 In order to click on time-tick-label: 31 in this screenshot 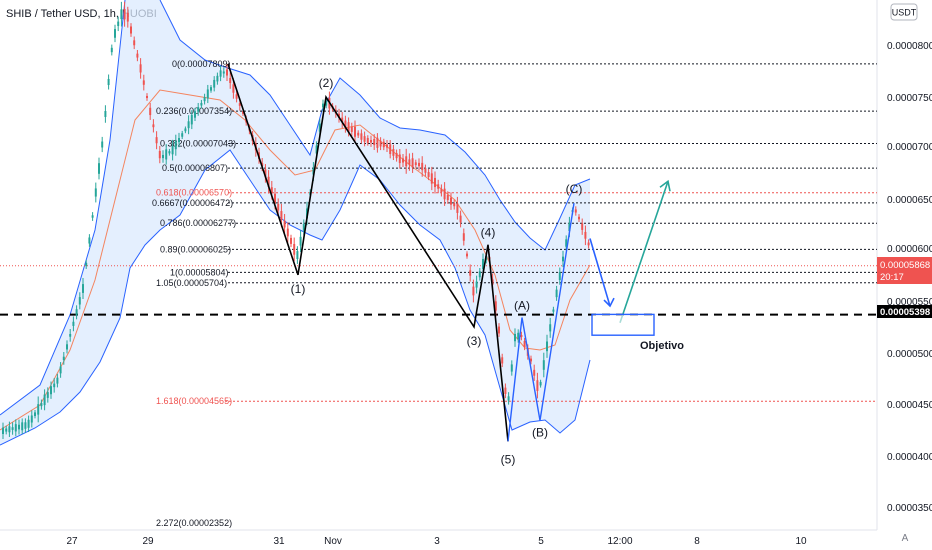, I will do `click(279, 541)`.